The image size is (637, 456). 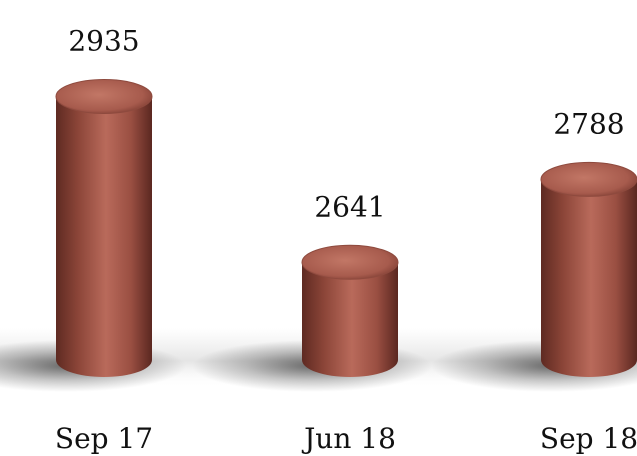 I want to click on data-label: 2788, so click(x=588, y=123).